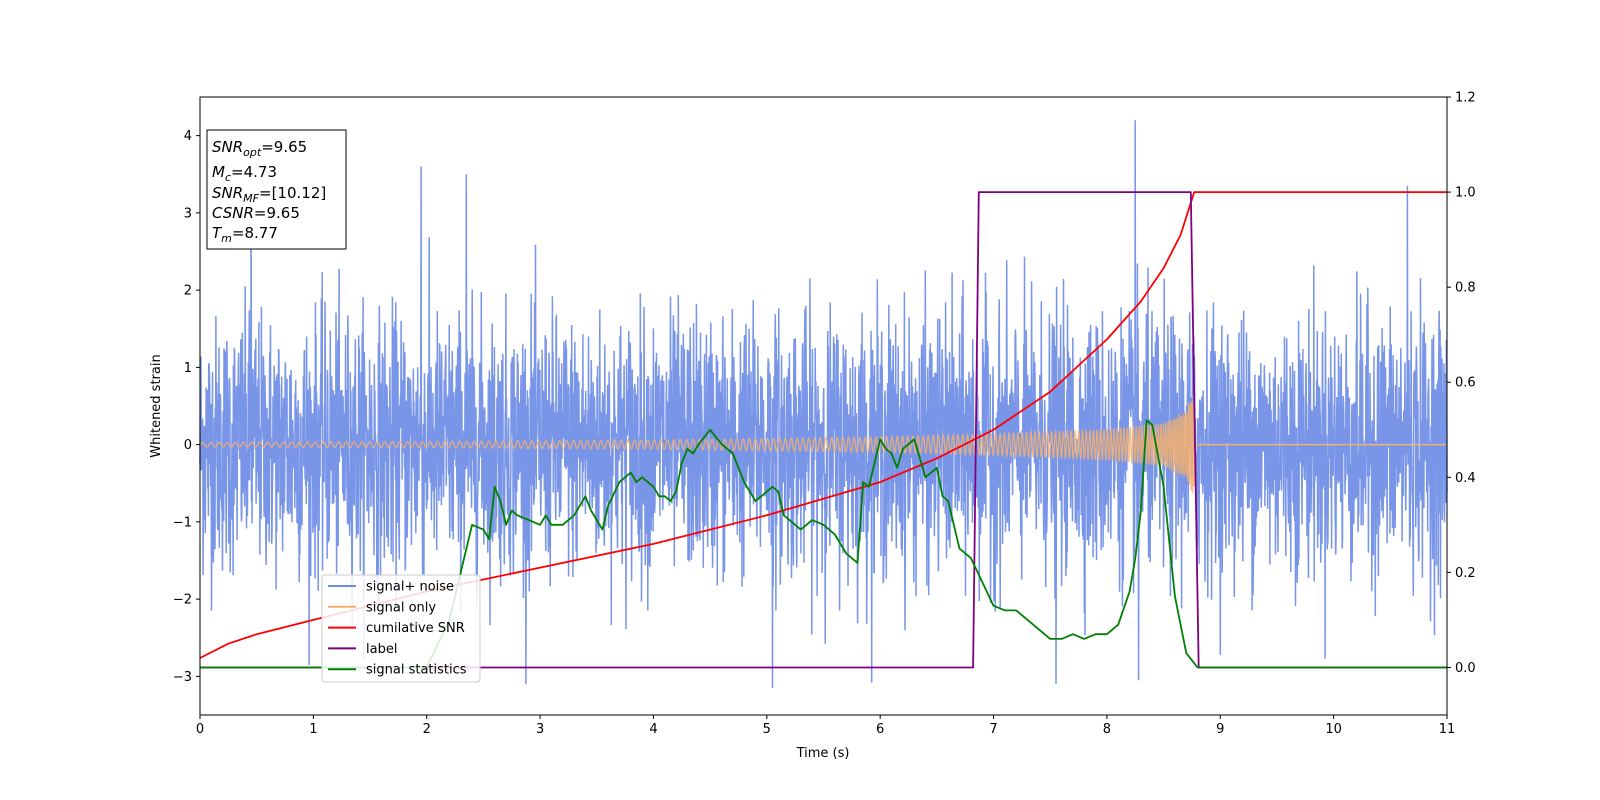 The image size is (1600, 800). What do you see at coordinates (182, 522) in the screenshot?
I see `y-left-tick-label: −1` at bounding box center [182, 522].